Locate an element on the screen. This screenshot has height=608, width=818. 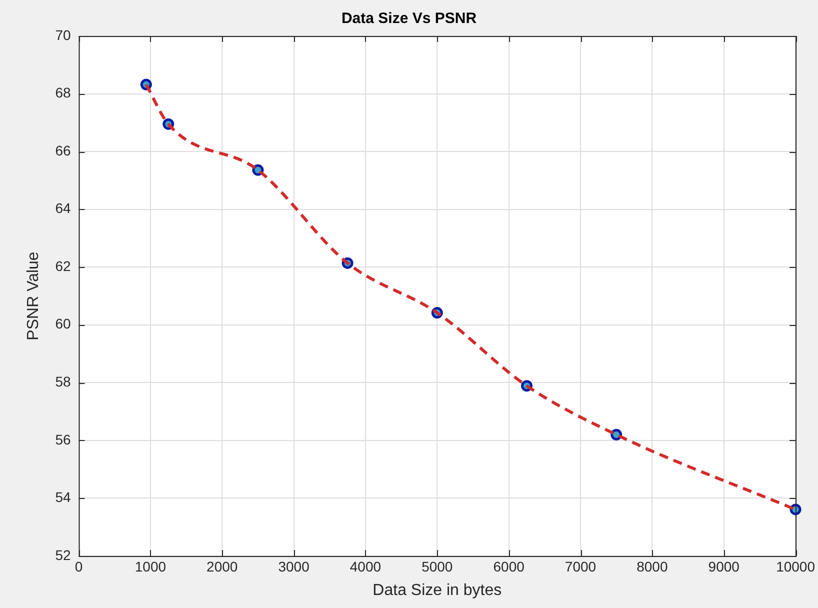
y-tick-label: 54 is located at coordinates (63, 497).